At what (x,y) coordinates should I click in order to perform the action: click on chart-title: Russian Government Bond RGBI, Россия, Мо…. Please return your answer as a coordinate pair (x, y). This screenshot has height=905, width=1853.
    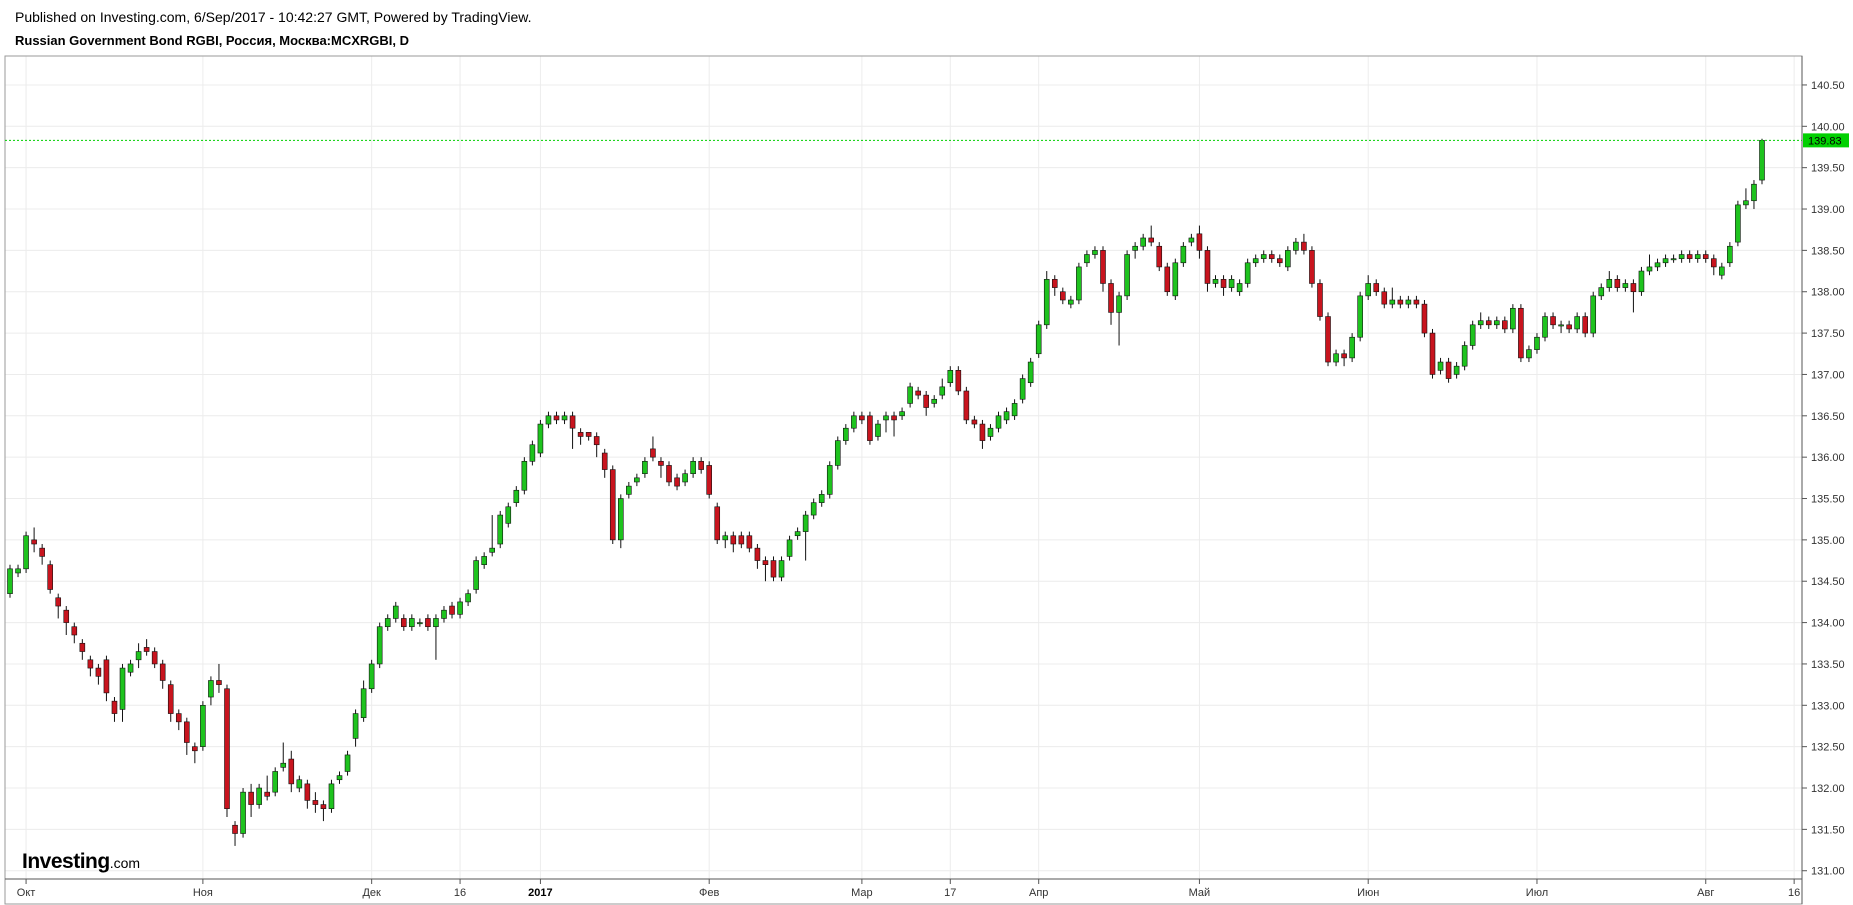
    Looking at the image, I should click on (212, 40).